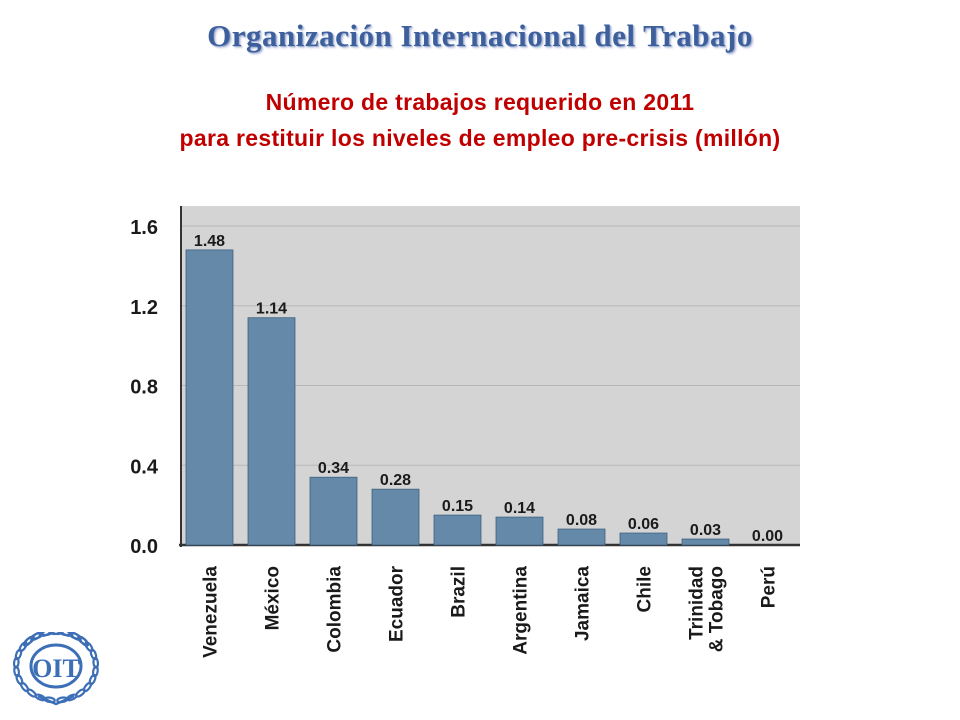 This screenshot has width=960, height=720. I want to click on x-tick-label: Argentina, so click(521, 610).